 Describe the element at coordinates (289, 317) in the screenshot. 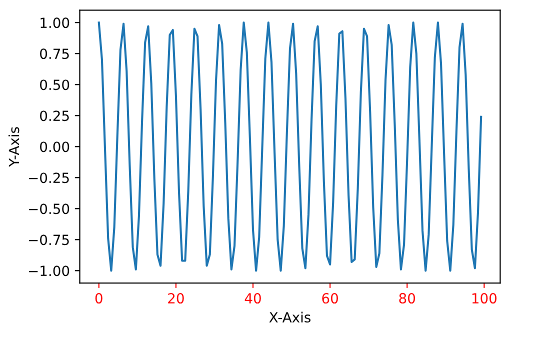

I see `x-axis-title: X-Axis` at that location.